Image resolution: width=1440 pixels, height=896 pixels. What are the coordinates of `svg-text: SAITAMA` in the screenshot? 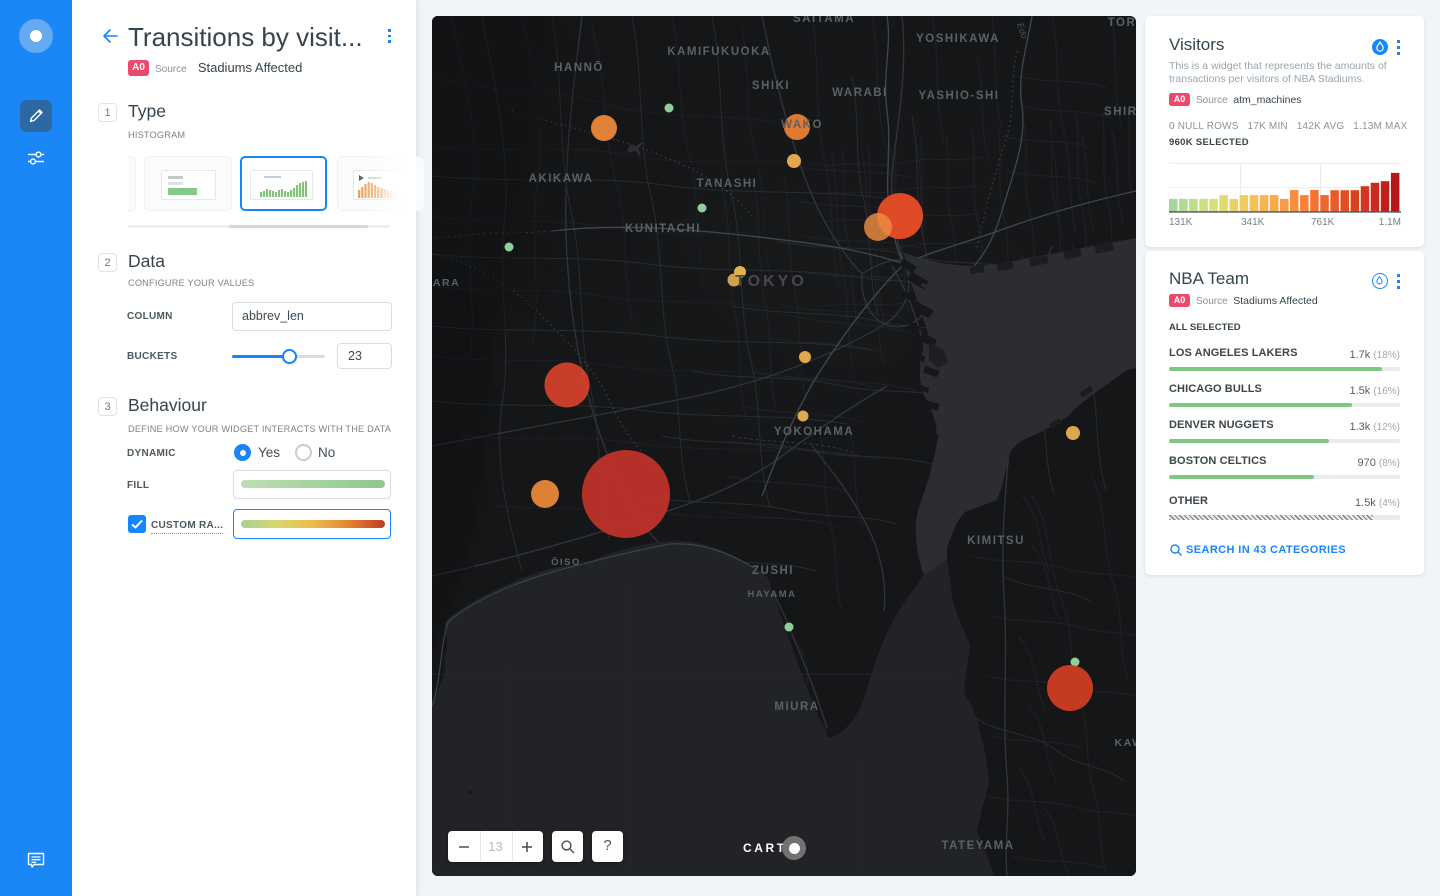 It's located at (824, 20).